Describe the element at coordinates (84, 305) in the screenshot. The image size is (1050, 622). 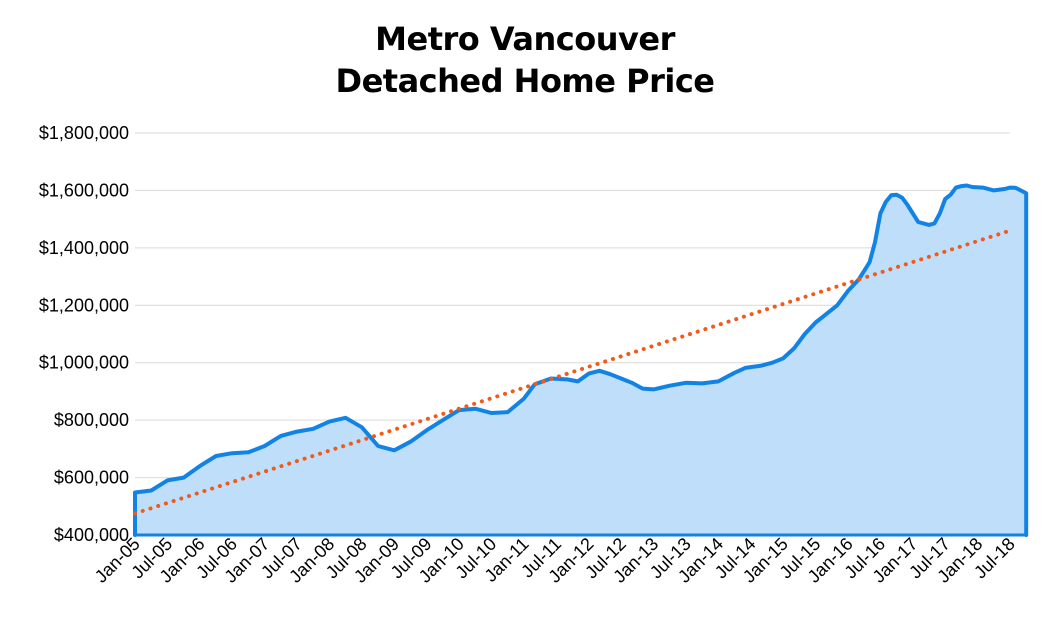
I see `y-tick-label: $1,200,000` at that location.